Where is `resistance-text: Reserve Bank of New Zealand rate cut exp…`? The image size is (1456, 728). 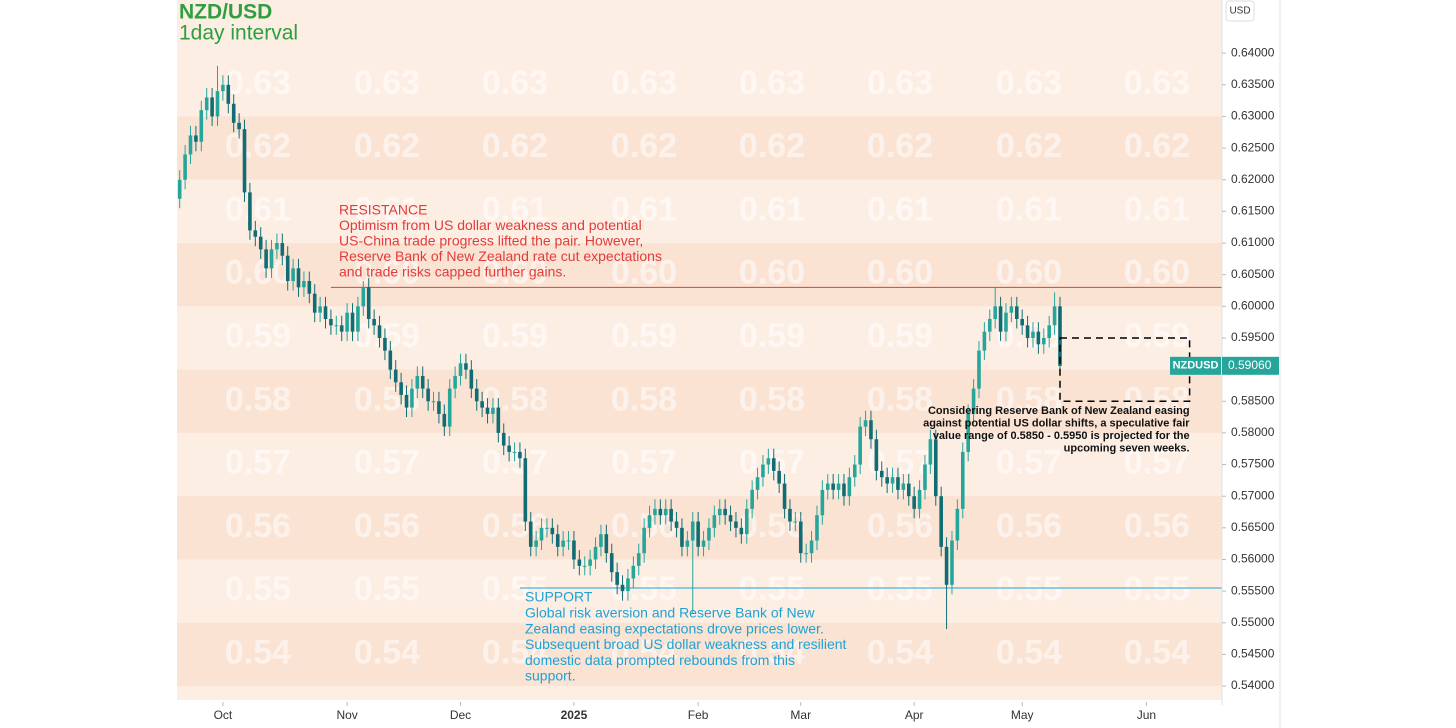 resistance-text: Reserve Bank of New Zealand rate cut exp… is located at coordinates (500, 256).